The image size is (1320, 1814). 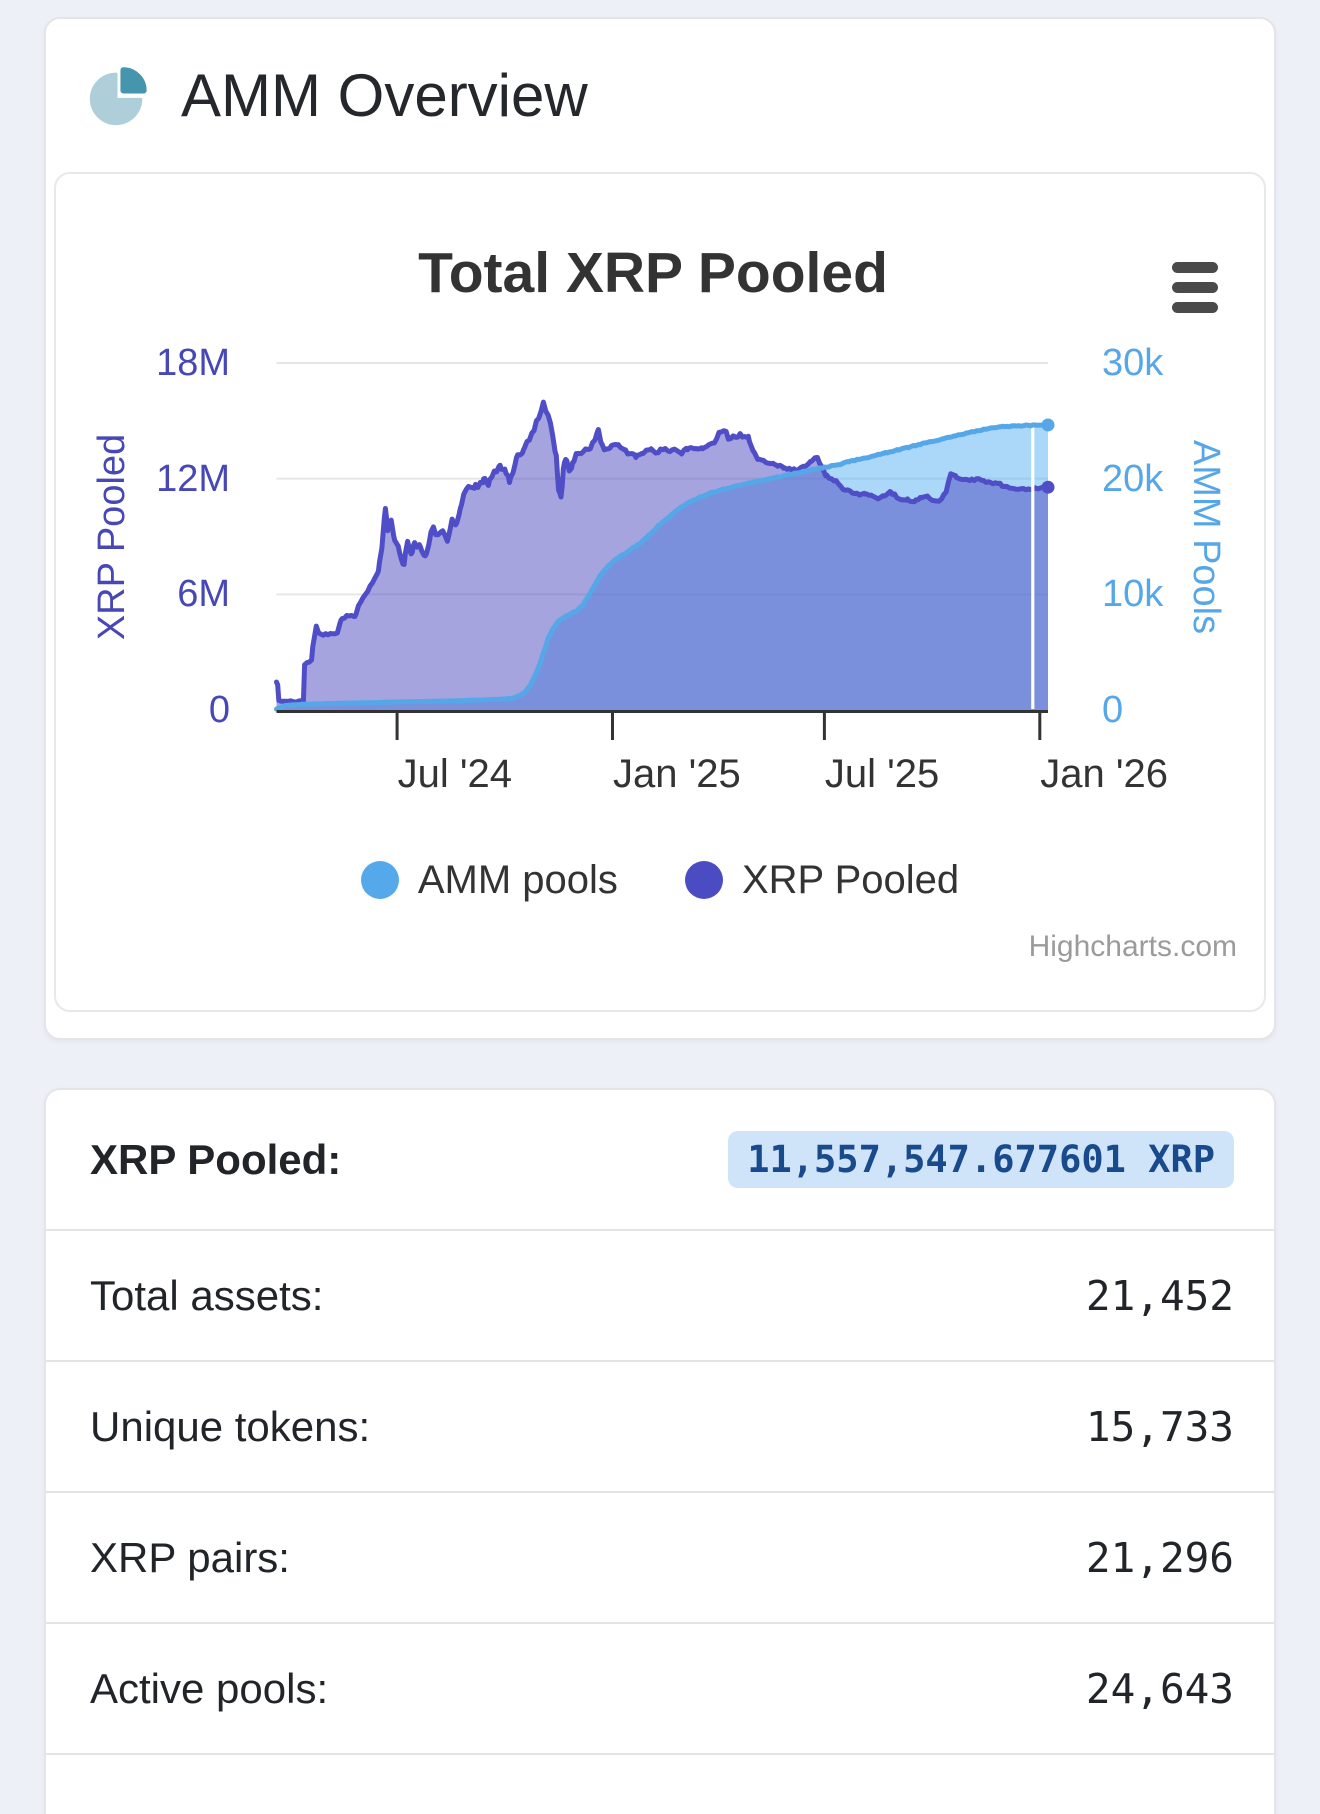 I want to click on highcharts-credits: Highcharts.com, so click(x=1132, y=946).